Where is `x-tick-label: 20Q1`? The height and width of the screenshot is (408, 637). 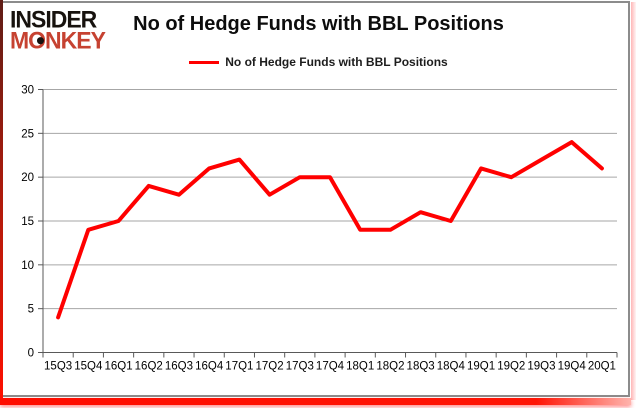
x-tick-label: 20Q1 is located at coordinates (602, 367).